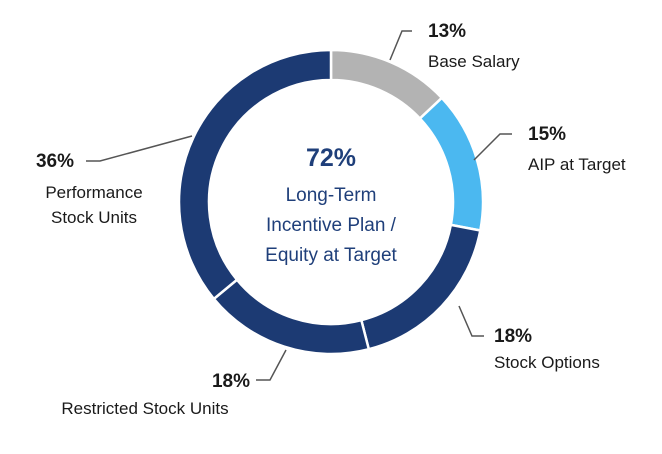 This screenshot has height=454, width=662. I want to click on slice-label-performance-stock-units-line-2: Stock Units, so click(94, 217).